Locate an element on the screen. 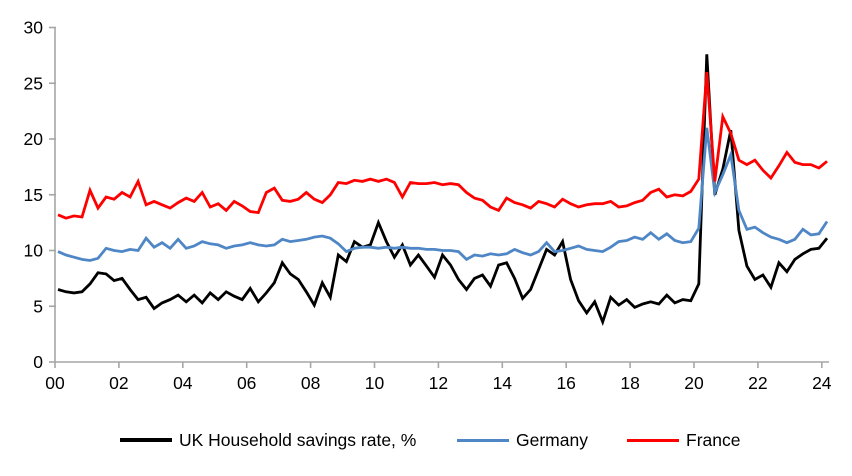 This screenshot has height=476, width=852. germany-legend-line is located at coordinates (483, 440).